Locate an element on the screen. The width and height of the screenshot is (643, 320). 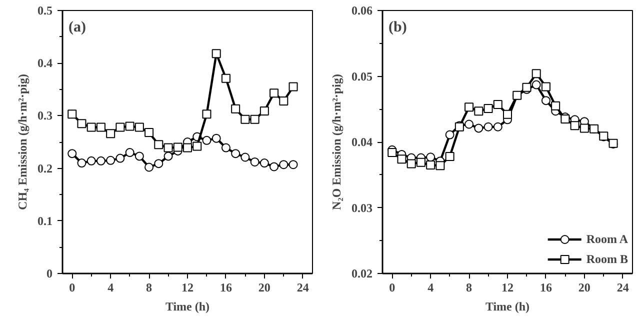
y-tick-label: 0.03 is located at coordinates (362, 207).